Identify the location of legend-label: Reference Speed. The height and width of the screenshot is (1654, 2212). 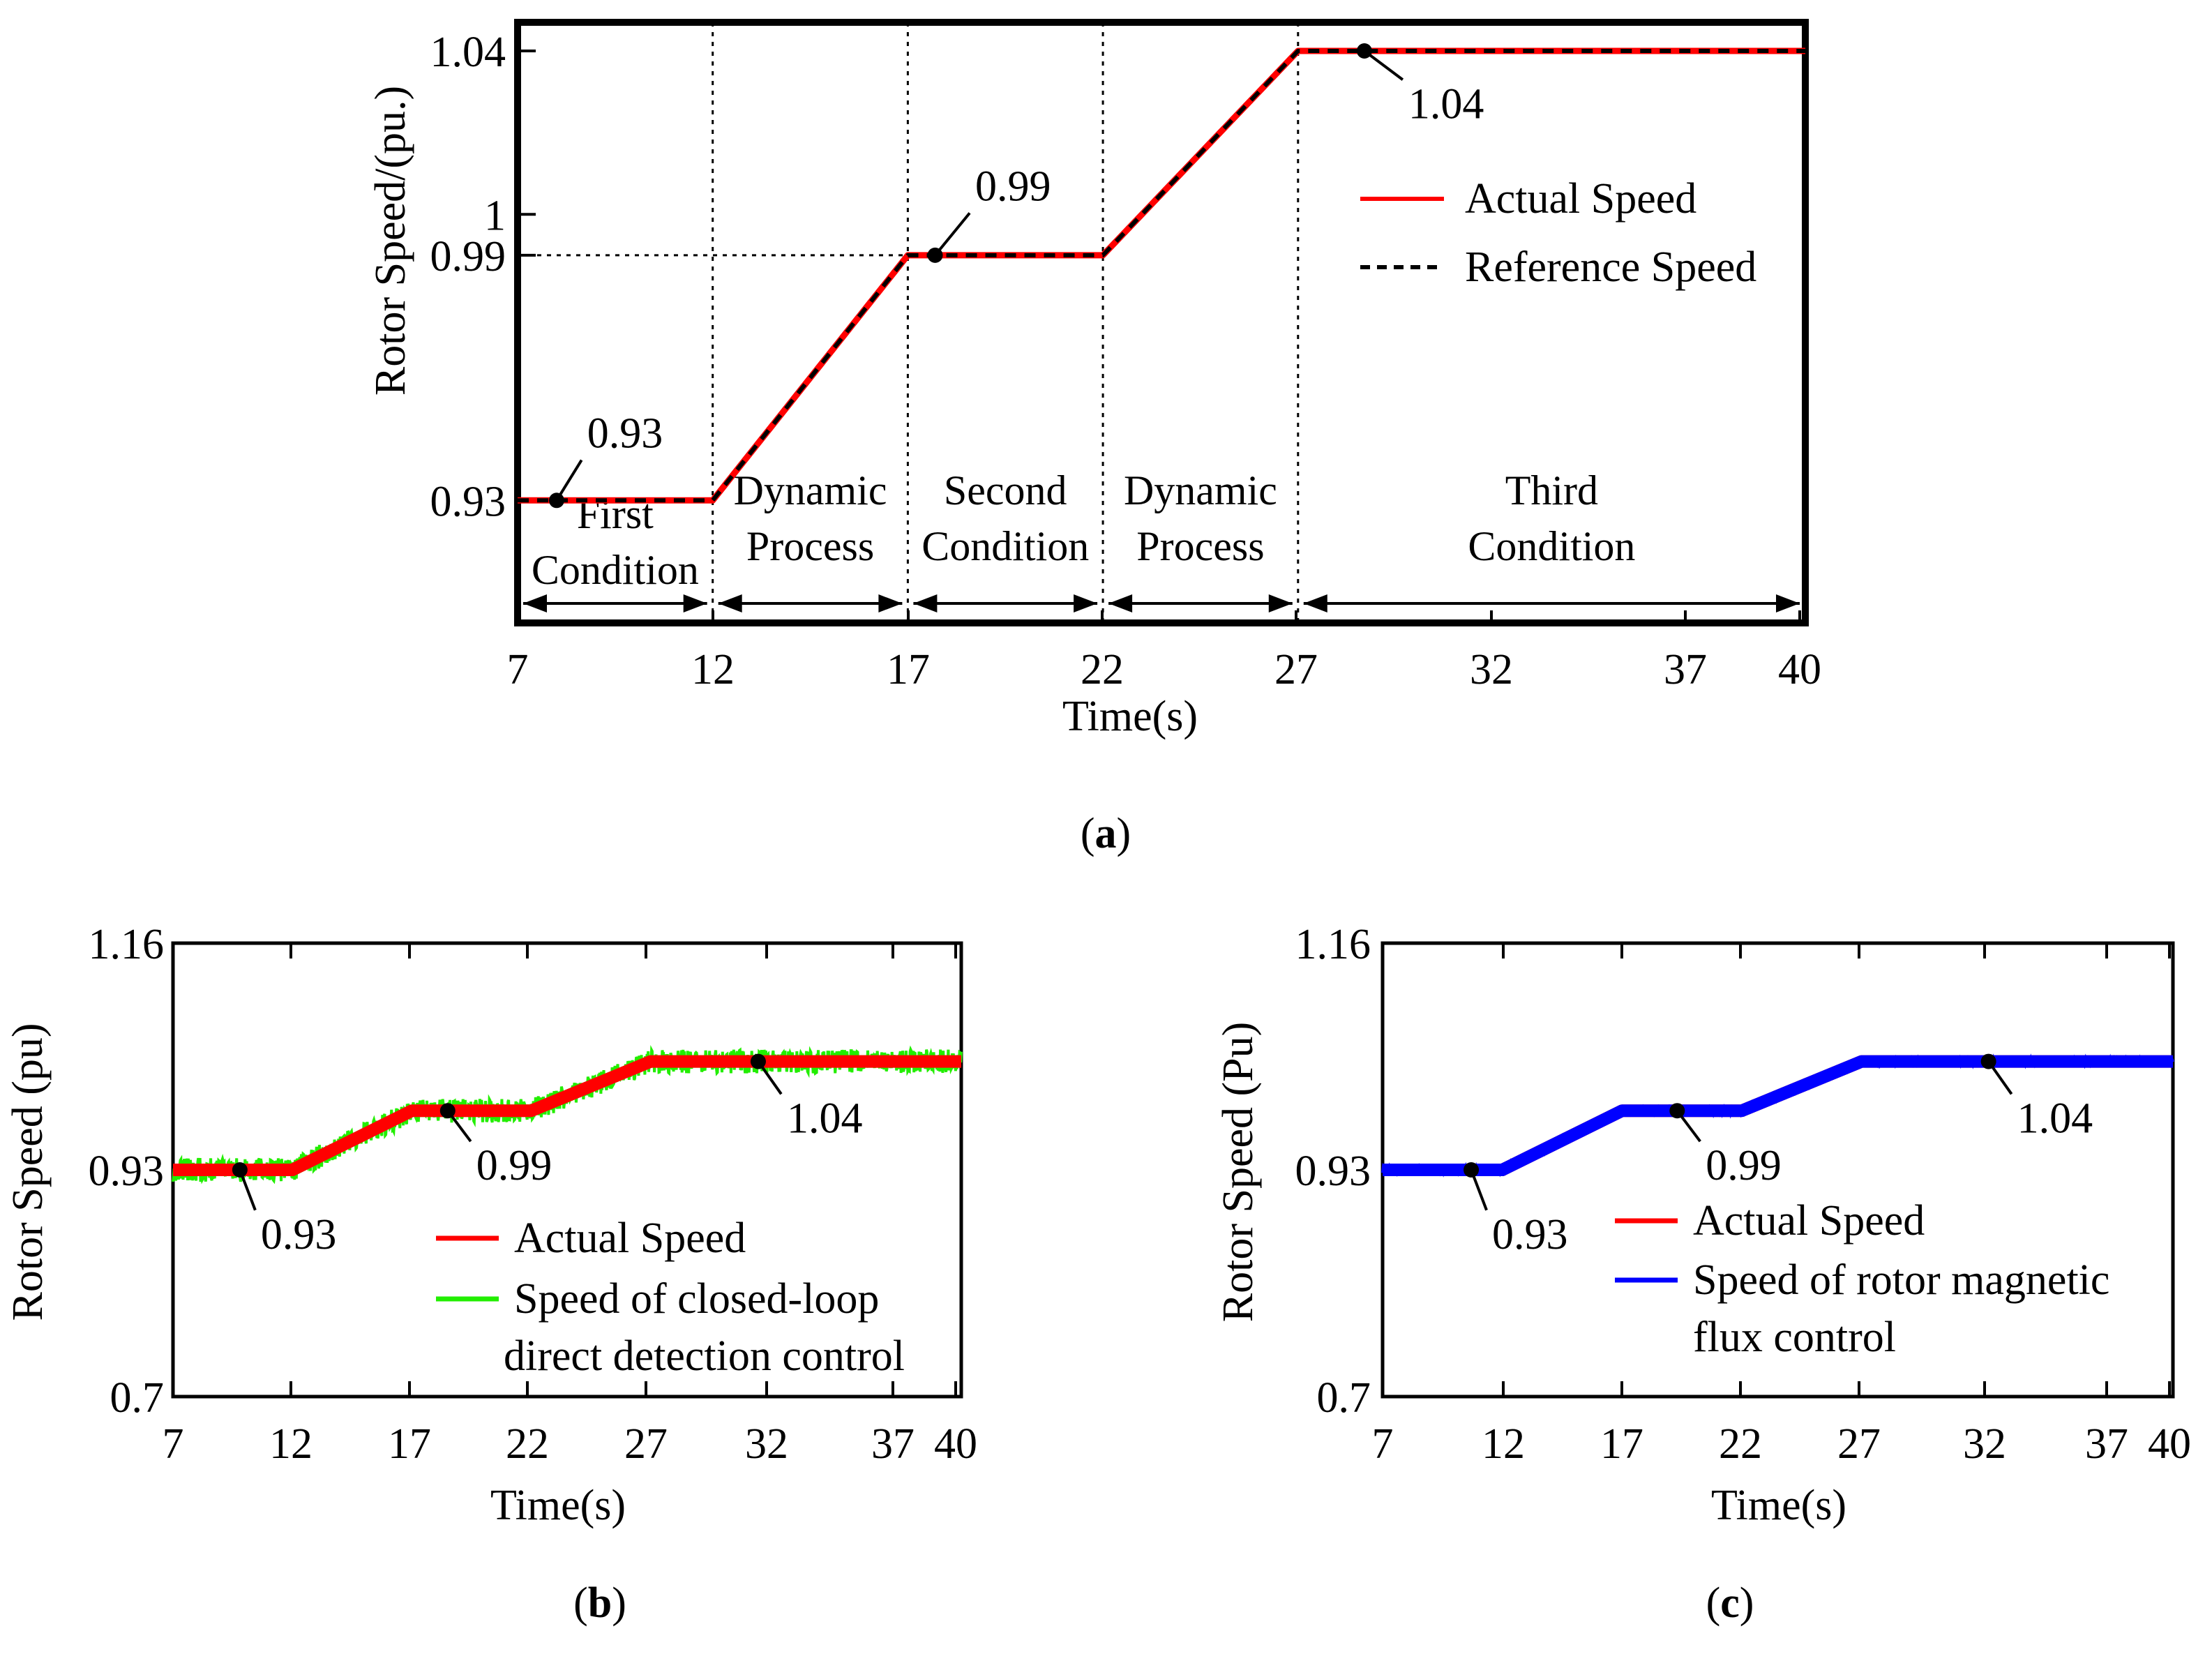
(1611, 267).